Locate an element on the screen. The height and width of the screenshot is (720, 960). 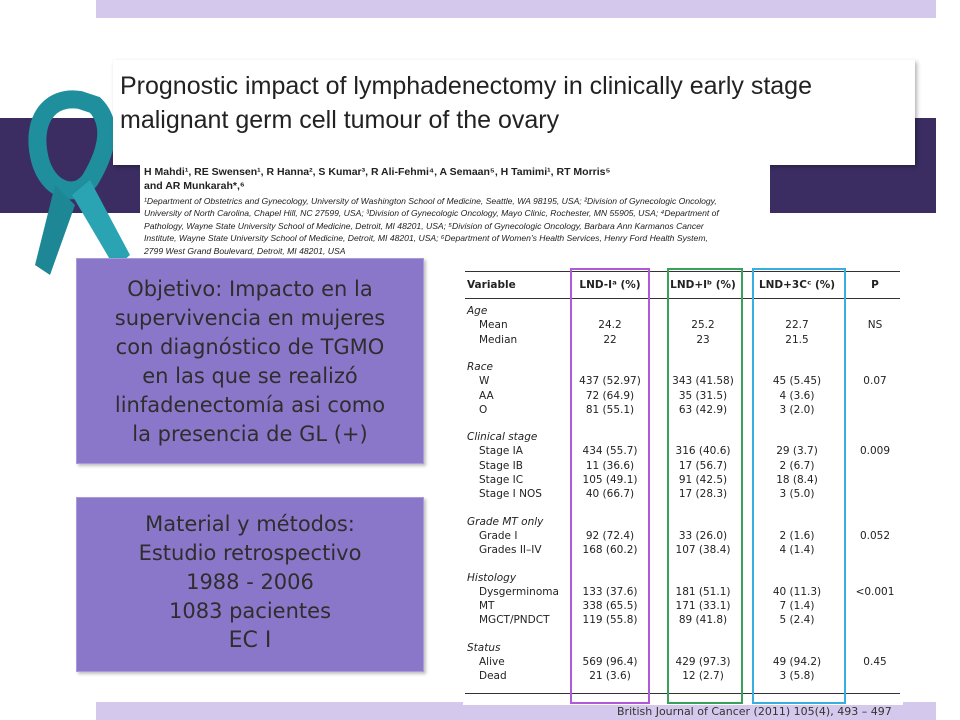
objective-line: con diagnóstico de TGMO is located at coordinates (250, 347).